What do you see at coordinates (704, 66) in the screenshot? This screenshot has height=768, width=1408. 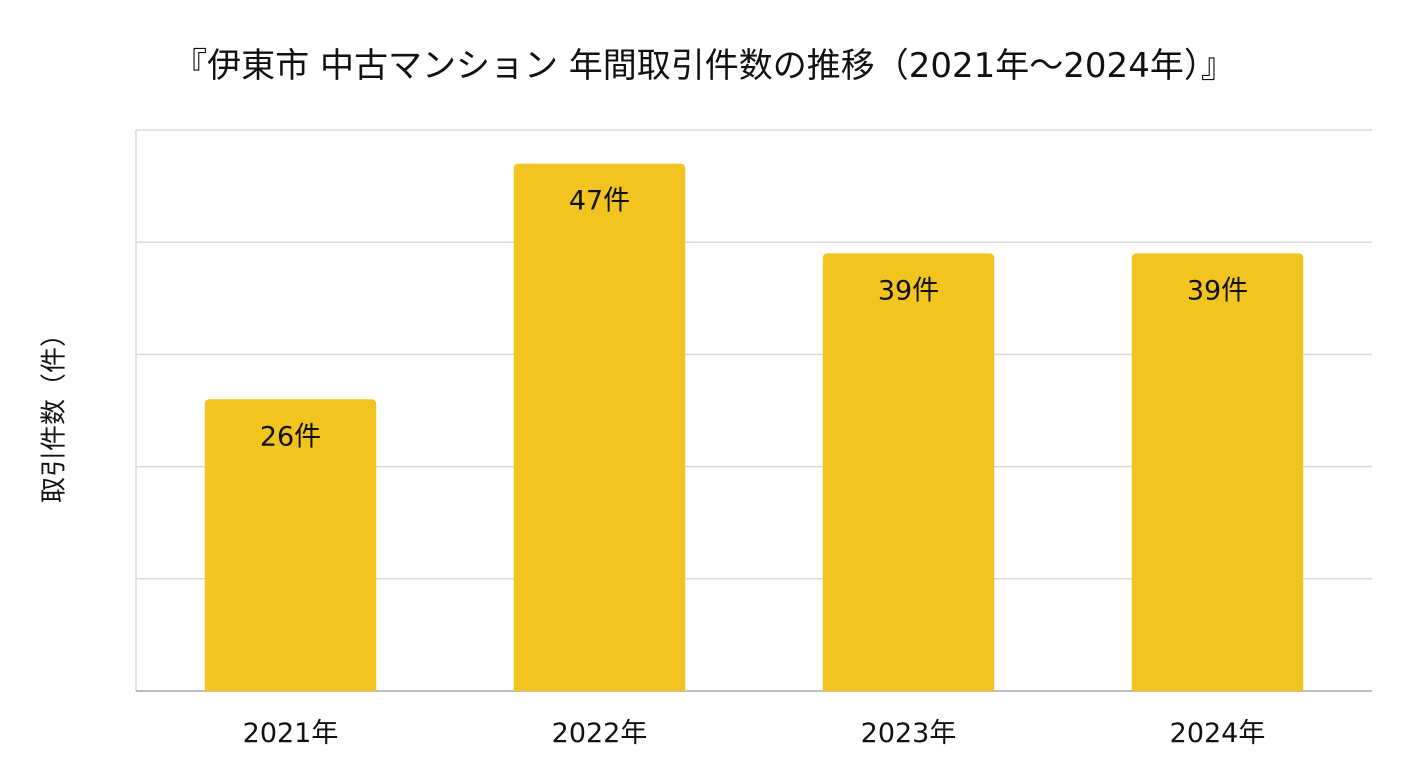 I see `chart-title: 『伊東市 中古マンション 年間取引件数の推移（2021年〜2024年）』` at bounding box center [704, 66].